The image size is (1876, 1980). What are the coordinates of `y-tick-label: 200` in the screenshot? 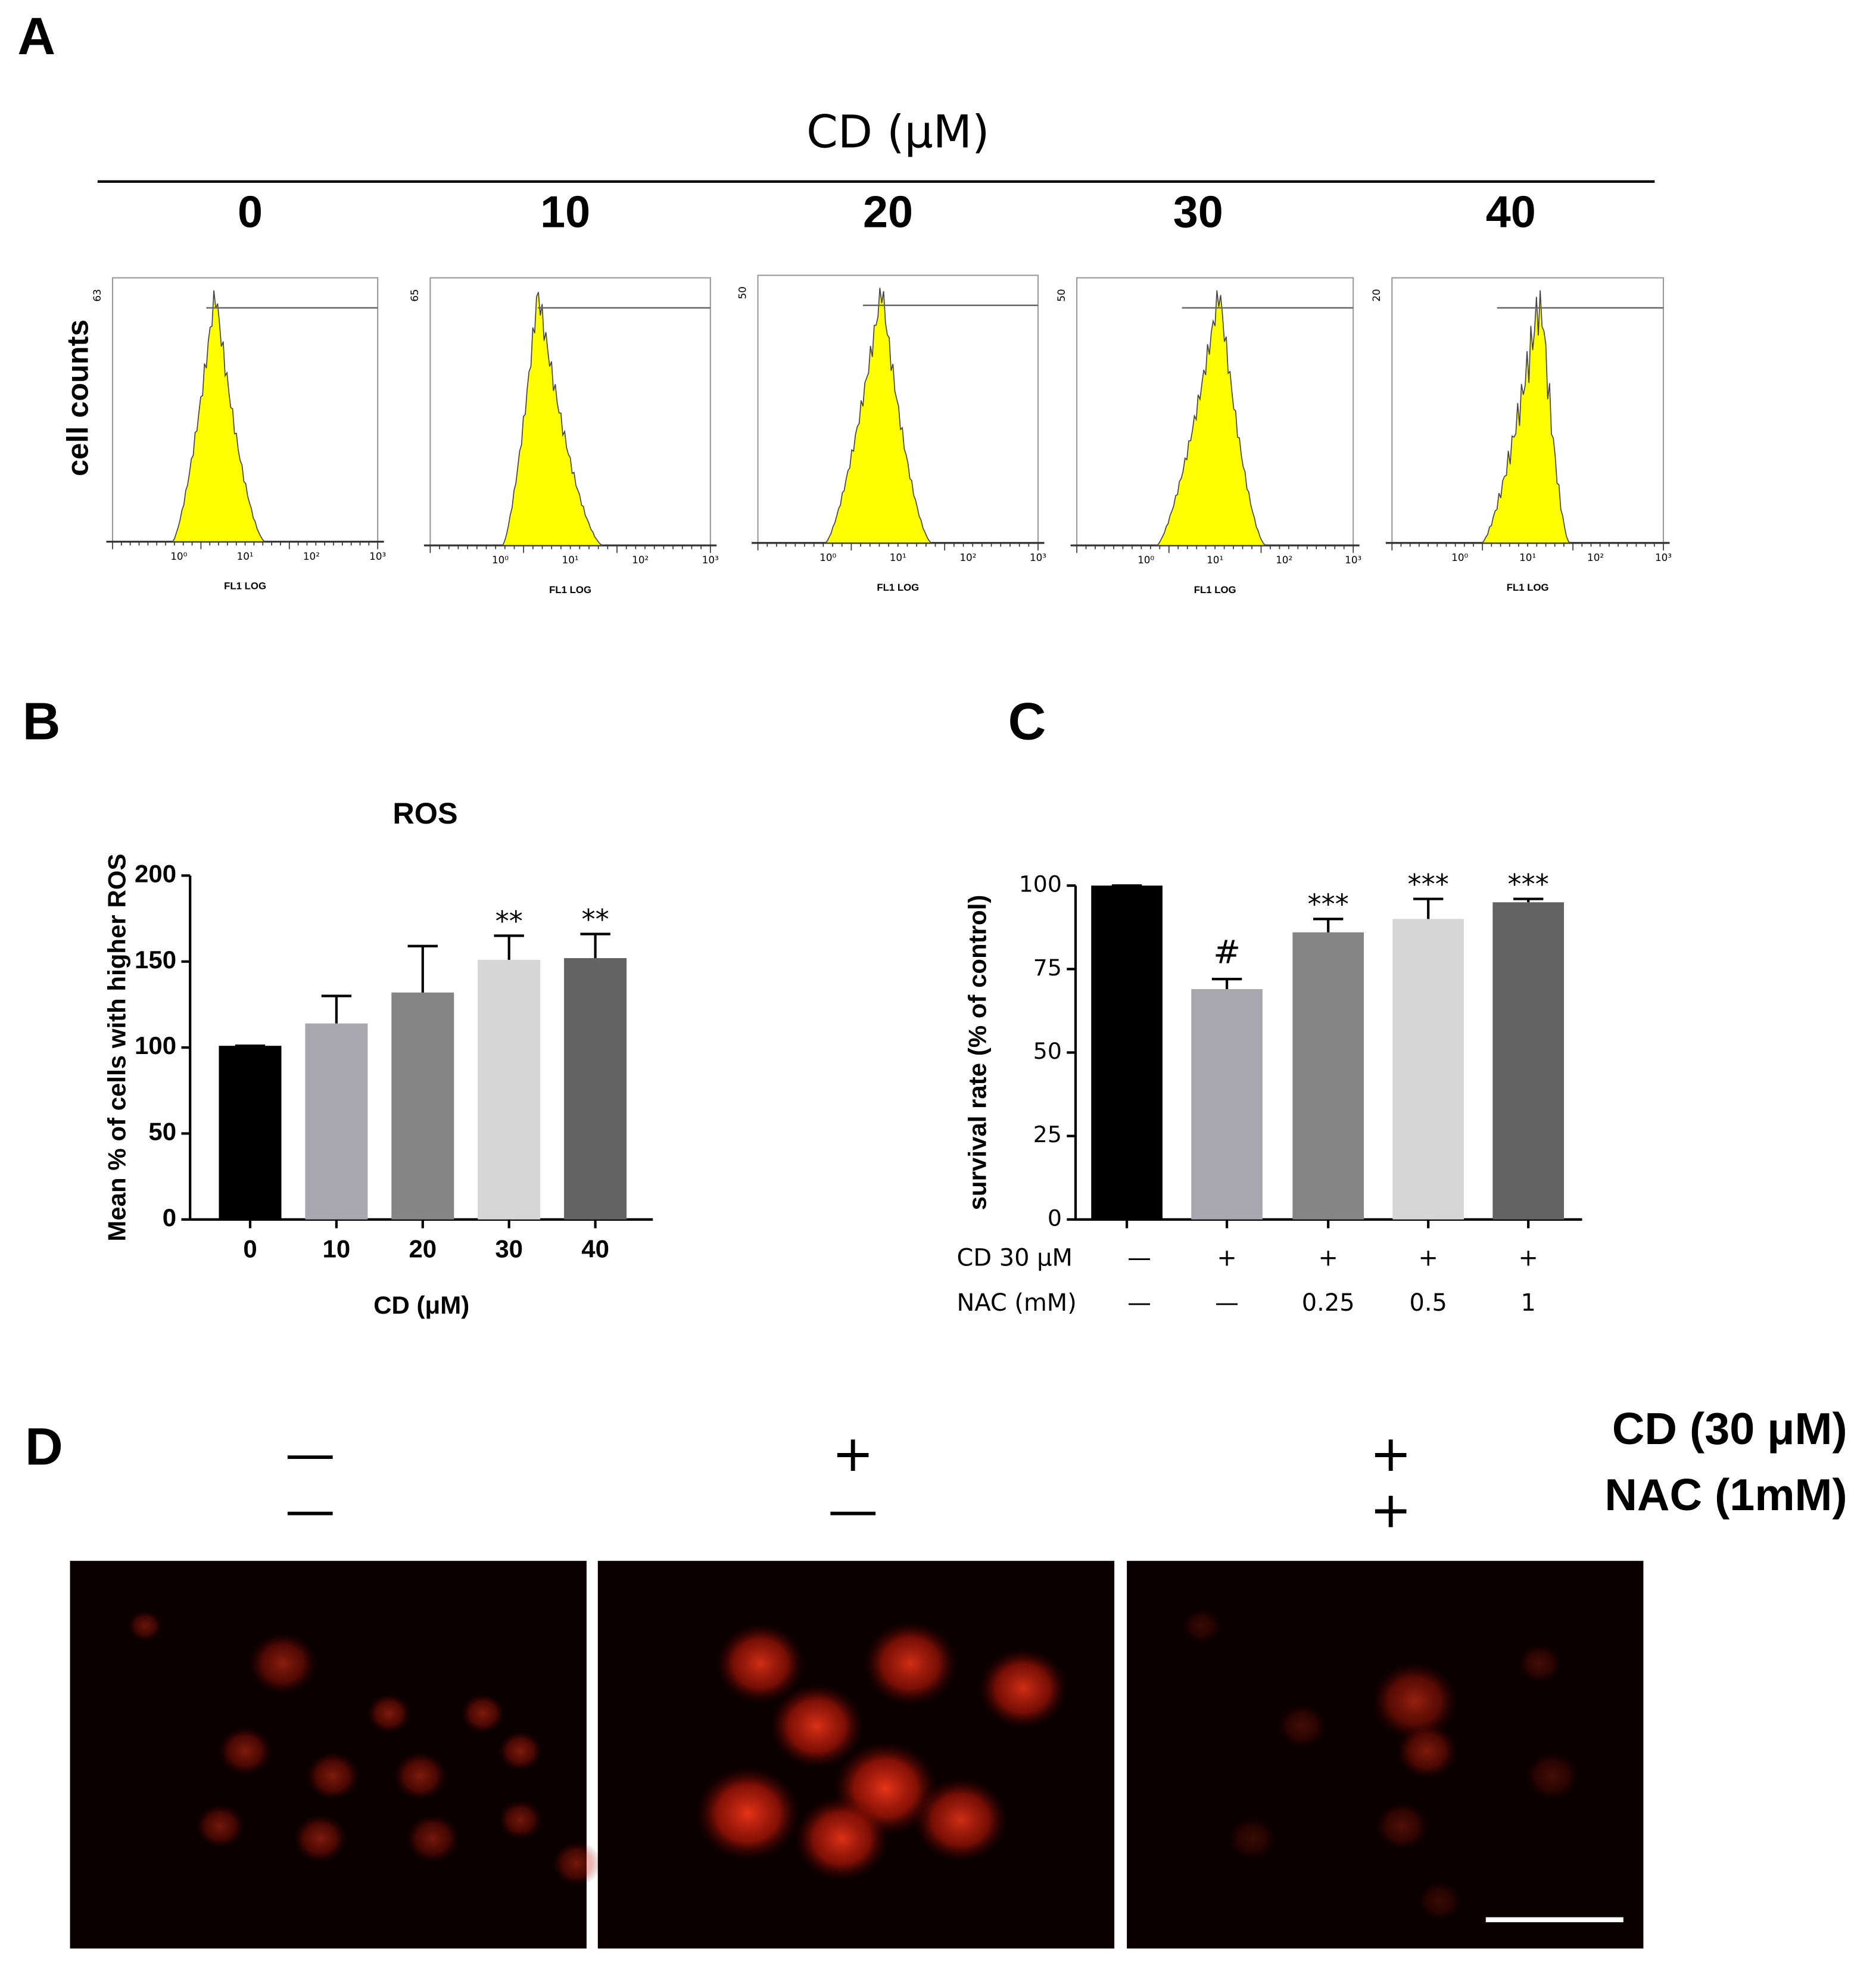 It's located at (155, 873).